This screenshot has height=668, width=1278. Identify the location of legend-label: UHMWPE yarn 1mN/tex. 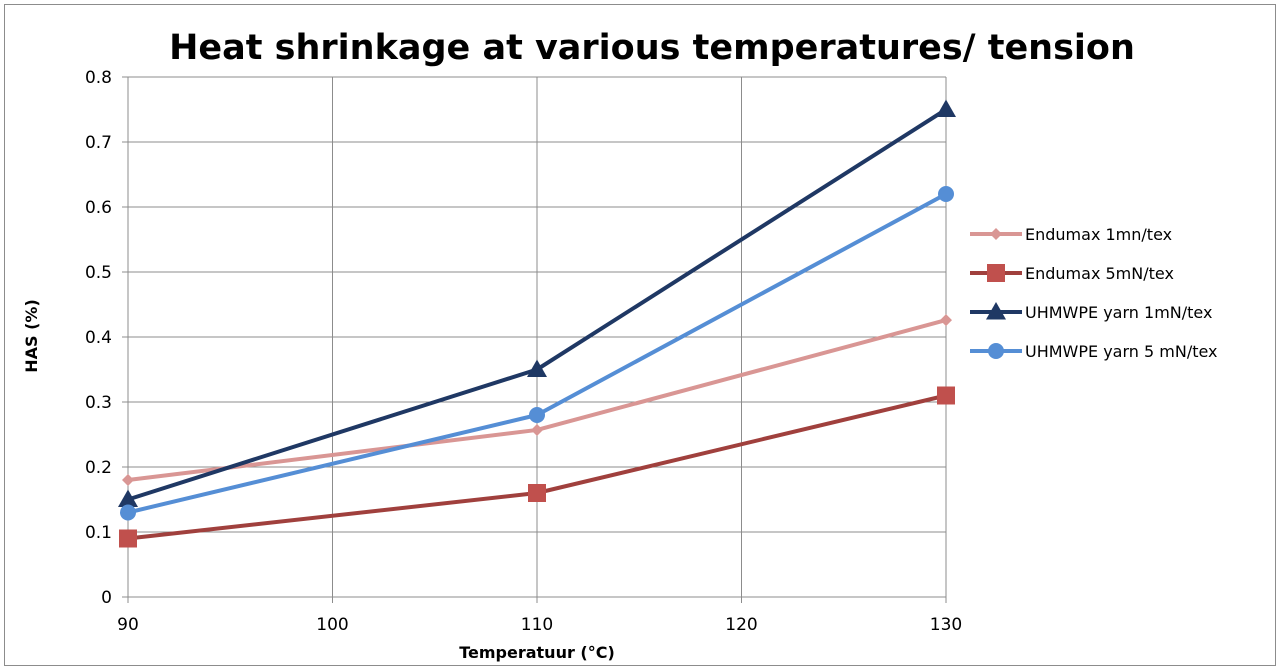
(1118, 312).